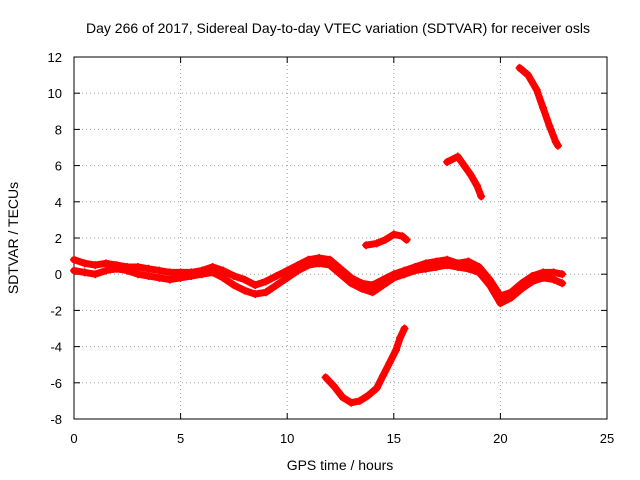  Describe the element at coordinates (500, 438) in the screenshot. I see `x-tick-label: 20` at that location.